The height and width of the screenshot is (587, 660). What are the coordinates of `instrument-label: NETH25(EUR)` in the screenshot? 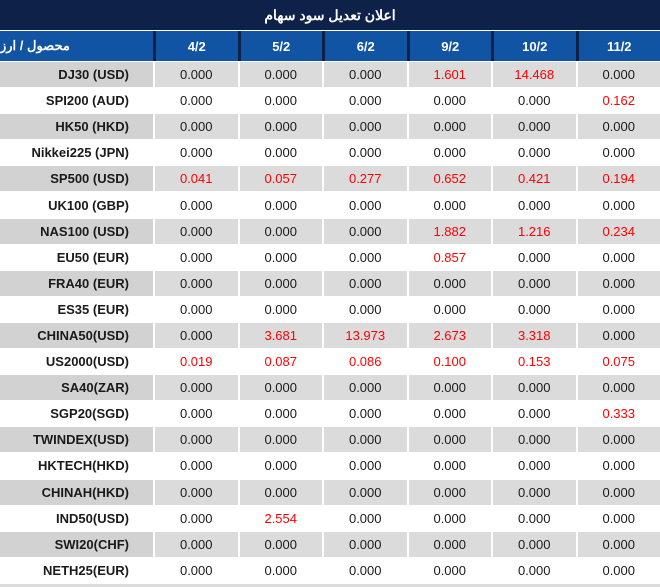 It's located at (76, 570).